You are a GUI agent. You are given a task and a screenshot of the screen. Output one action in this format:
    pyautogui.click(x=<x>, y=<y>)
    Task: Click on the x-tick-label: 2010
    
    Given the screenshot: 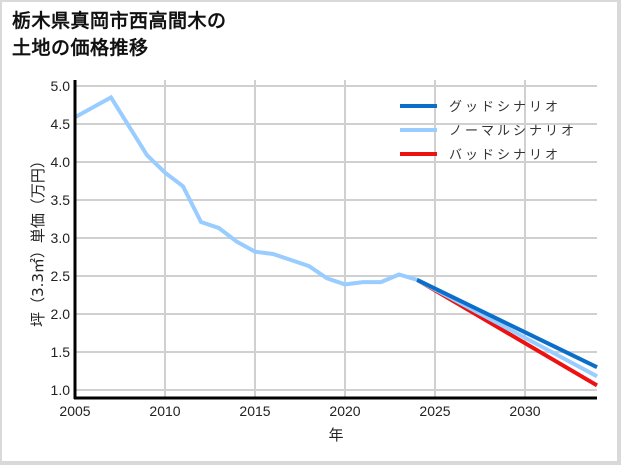 What is the action you would take?
    pyautogui.click(x=164, y=411)
    